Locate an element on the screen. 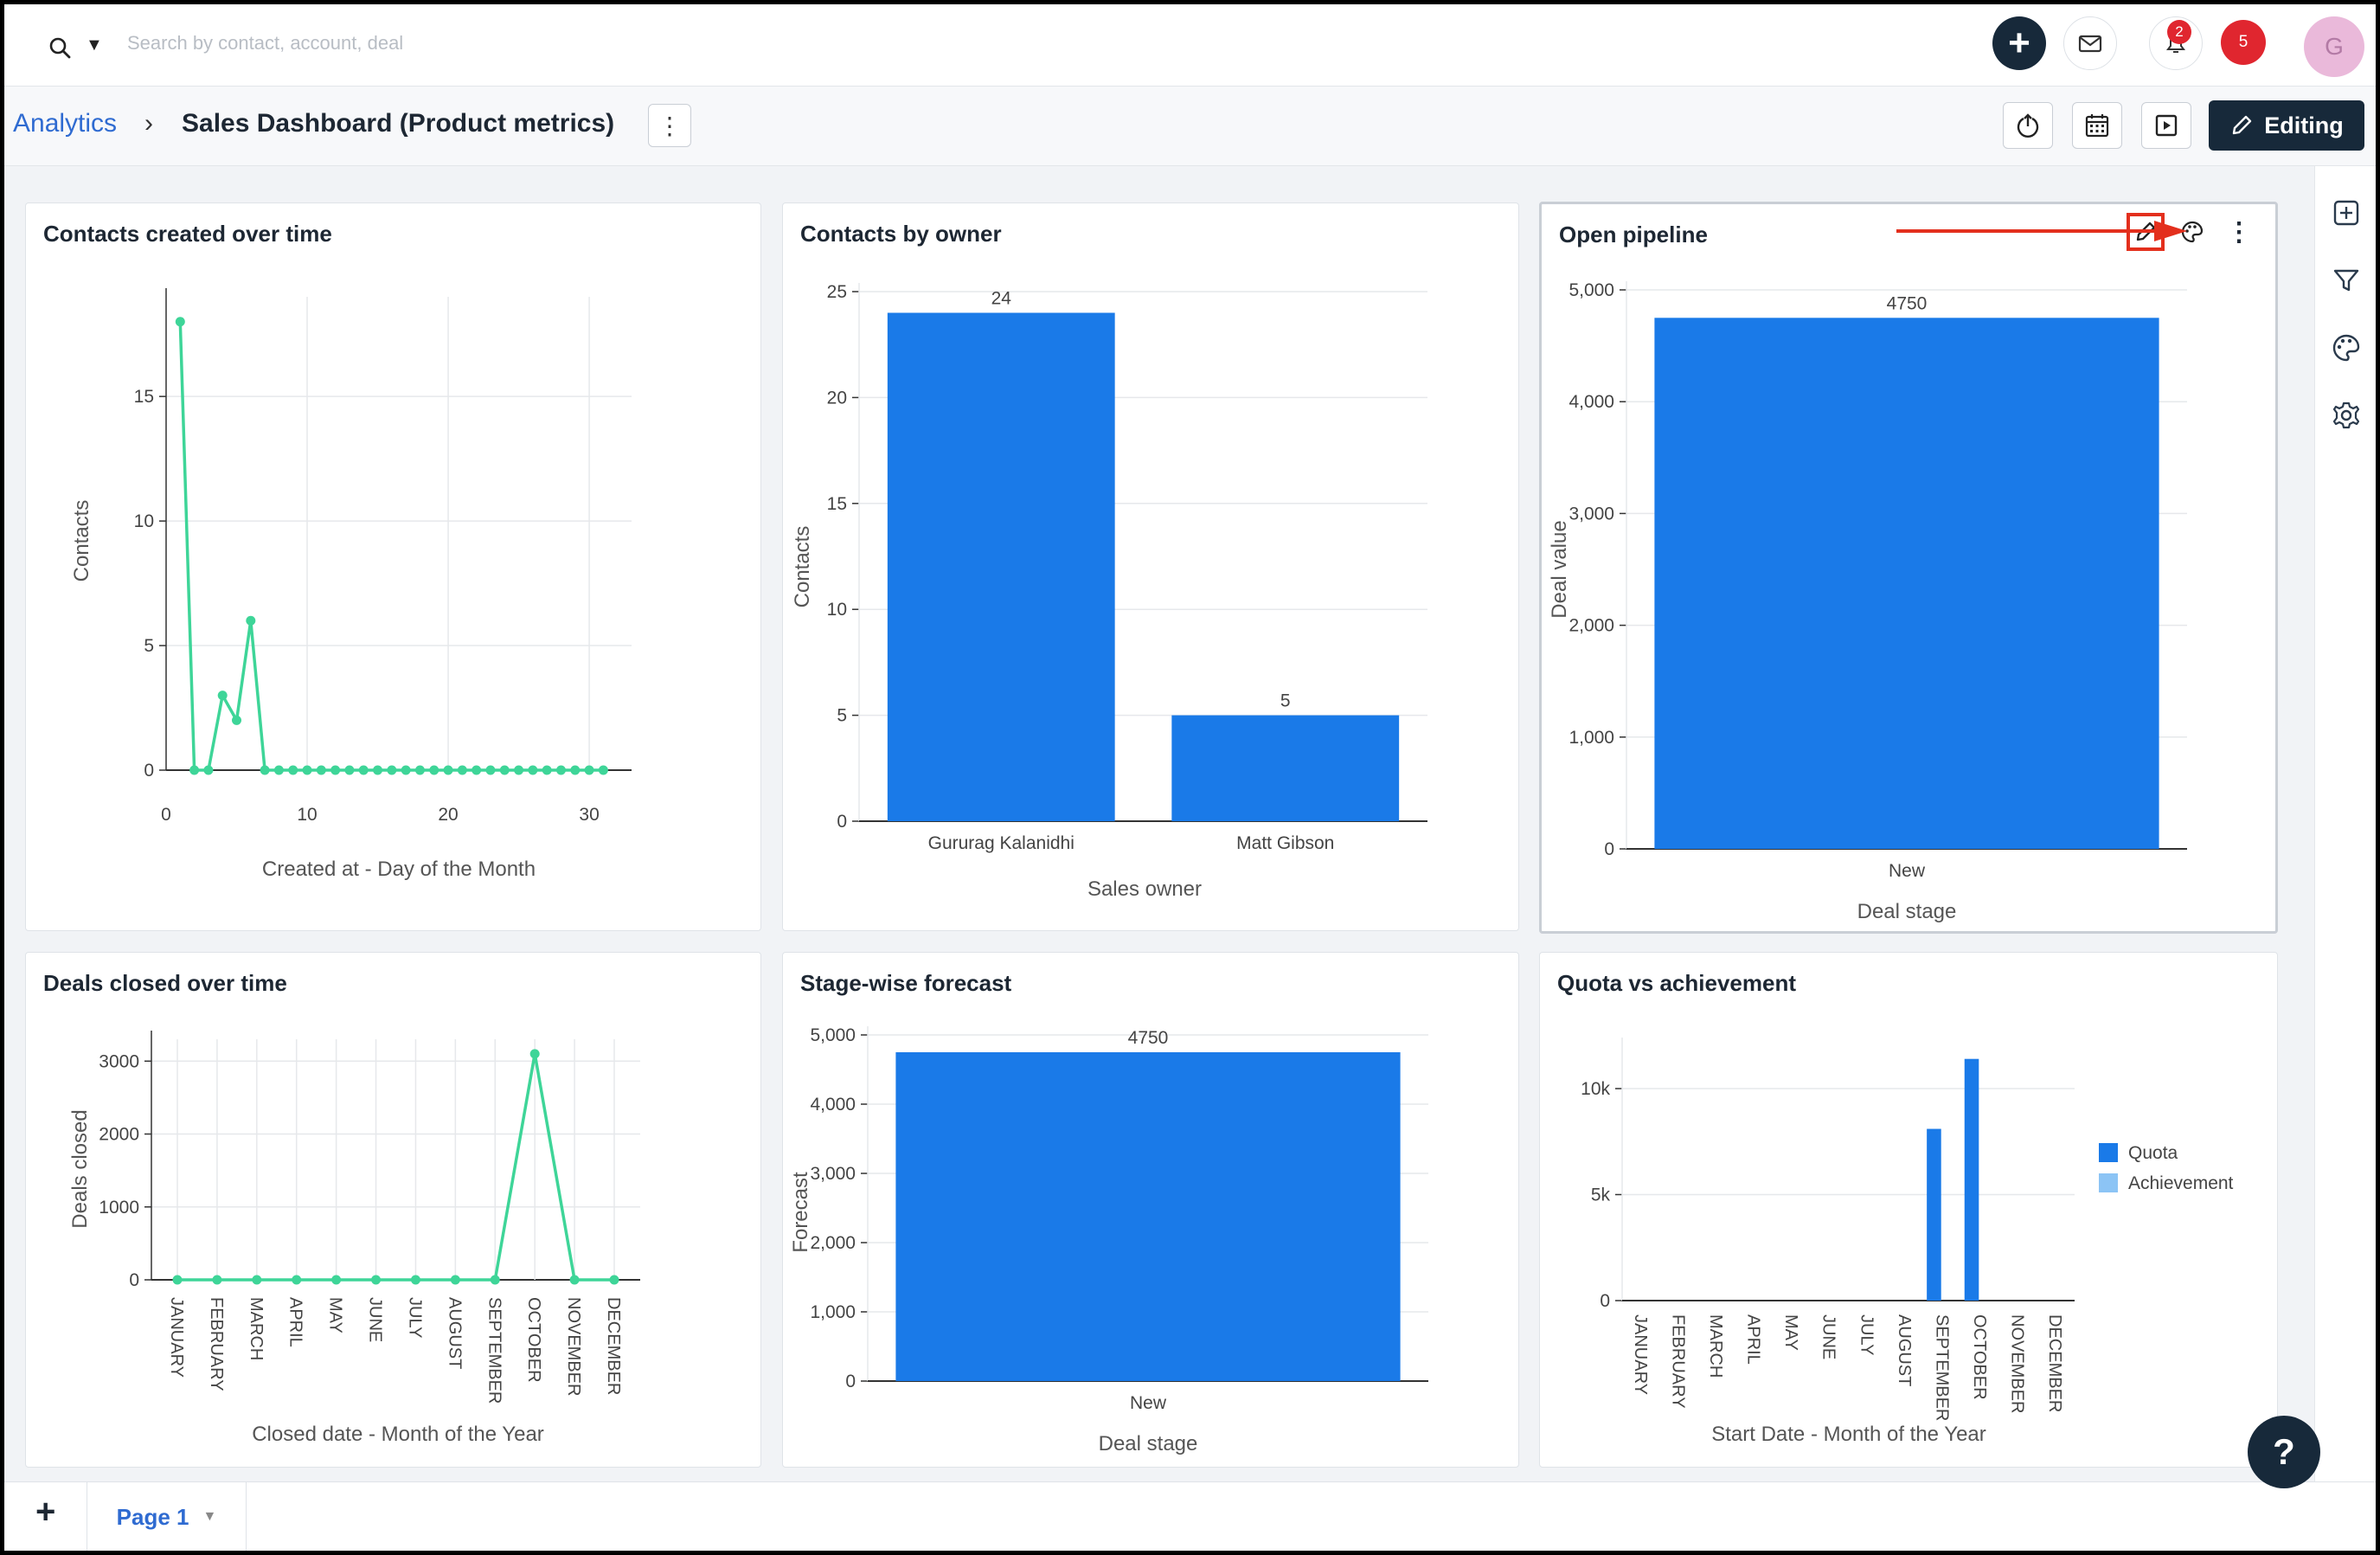 This screenshot has width=2380, height=1555. page-tab-label: Page 1 is located at coordinates (152, 1516).